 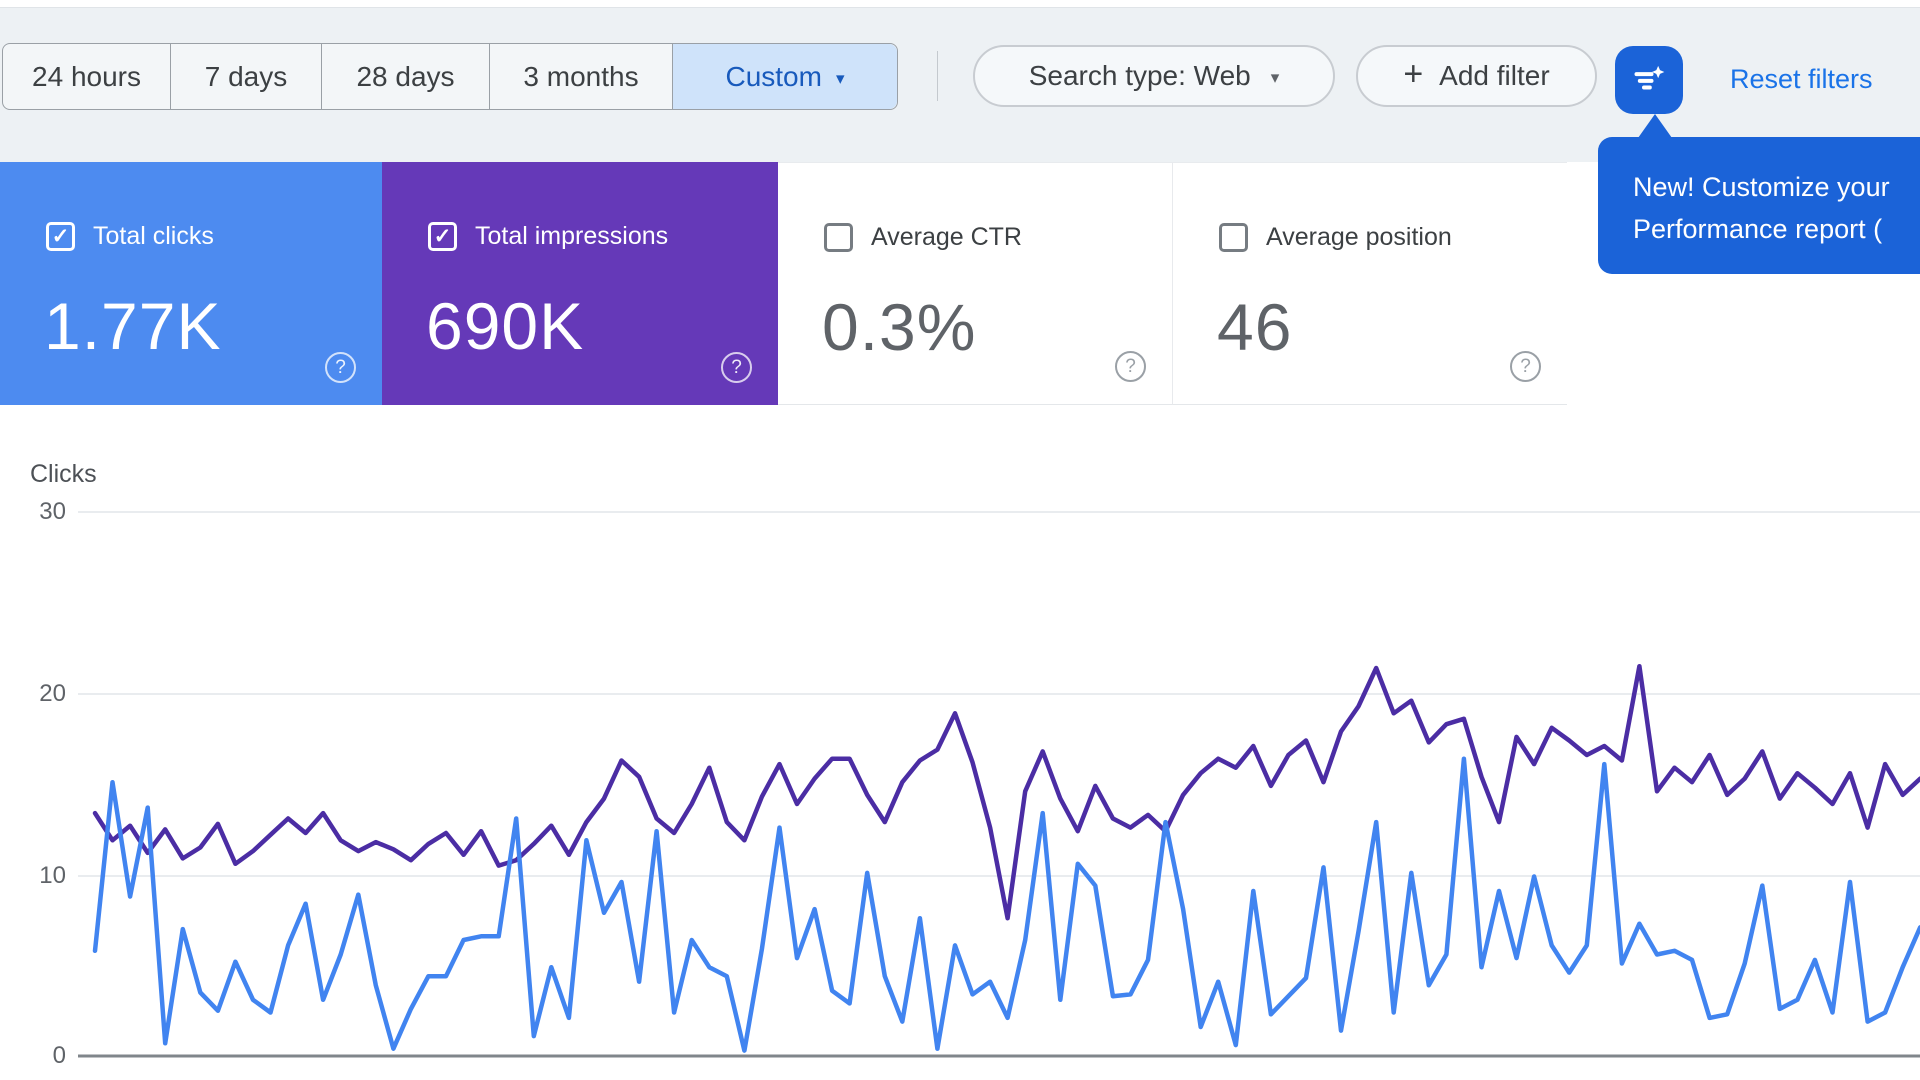 I want to click on customize-report-button, so click(x=1649, y=80).